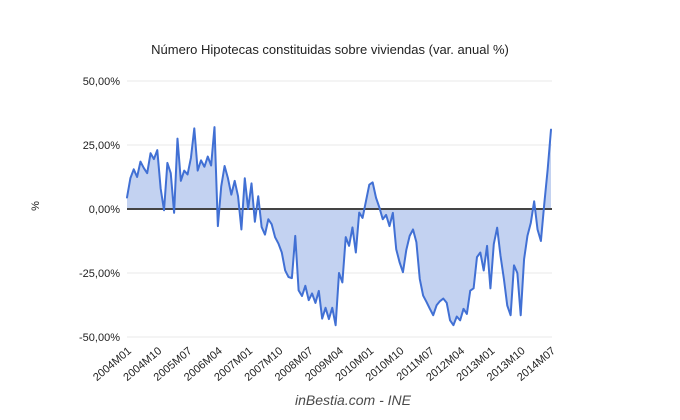  What do you see at coordinates (99, 338) in the screenshot?
I see `y-tick-label: -50,00%` at bounding box center [99, 338].